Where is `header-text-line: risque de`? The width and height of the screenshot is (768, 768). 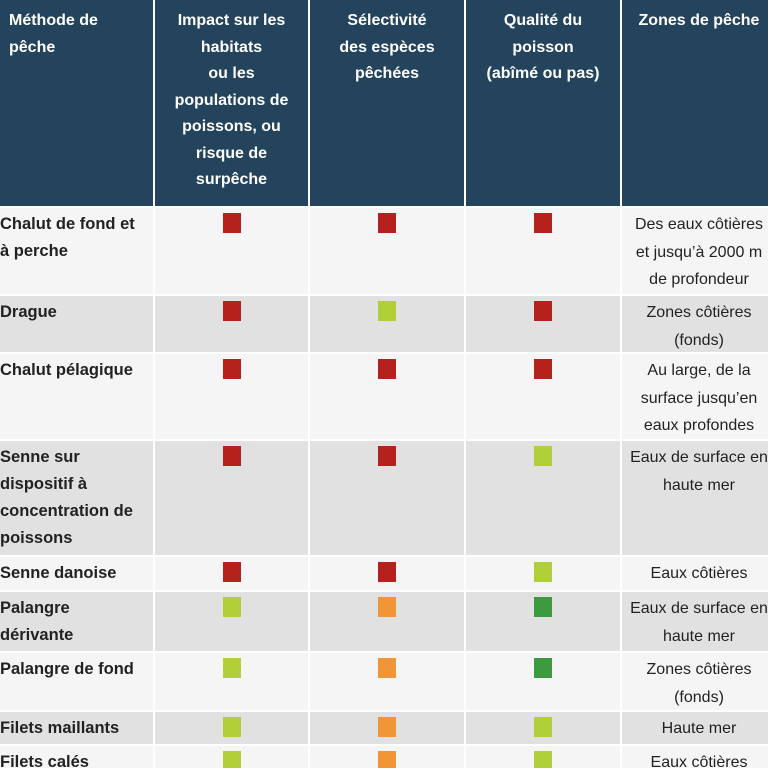 header-text-line: risque de is located at coordinates (231, 153).